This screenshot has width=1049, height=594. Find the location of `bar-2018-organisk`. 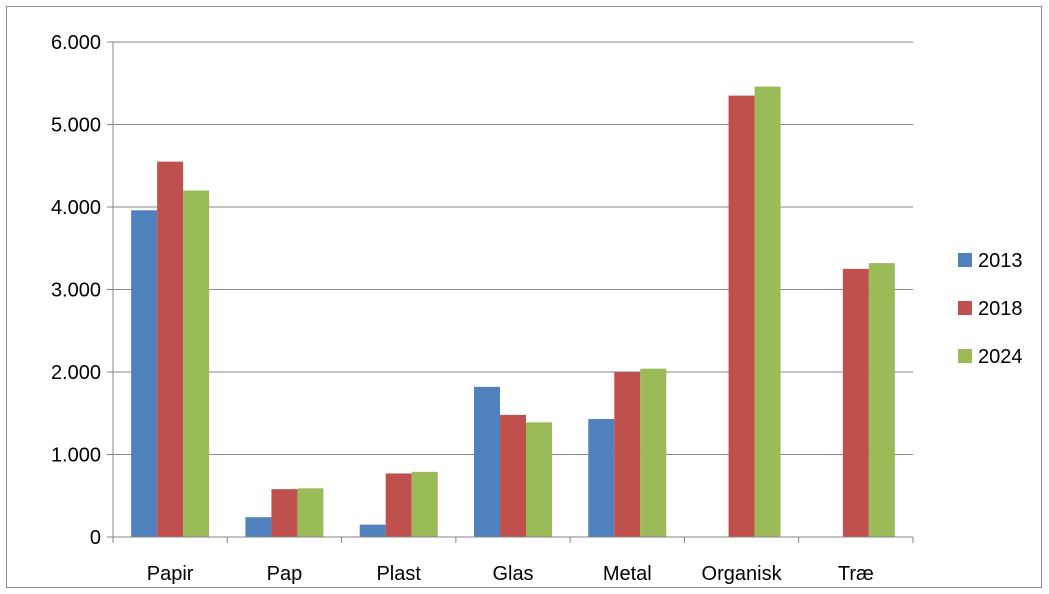

bar-2018-organisk is located at coordinates (741, 316).